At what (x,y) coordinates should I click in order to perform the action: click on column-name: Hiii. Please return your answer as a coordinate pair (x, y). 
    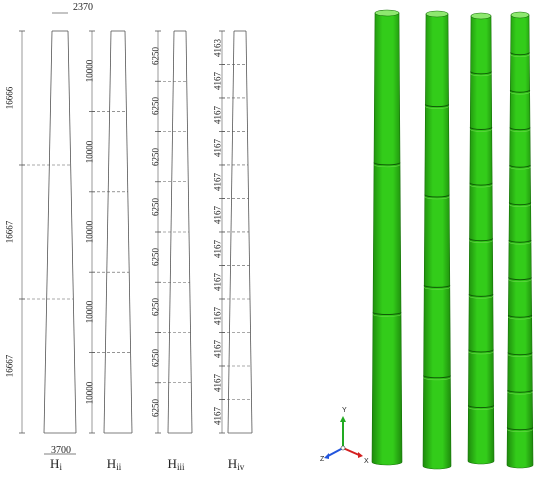
    Looking at the image, I should click on (176, 464).